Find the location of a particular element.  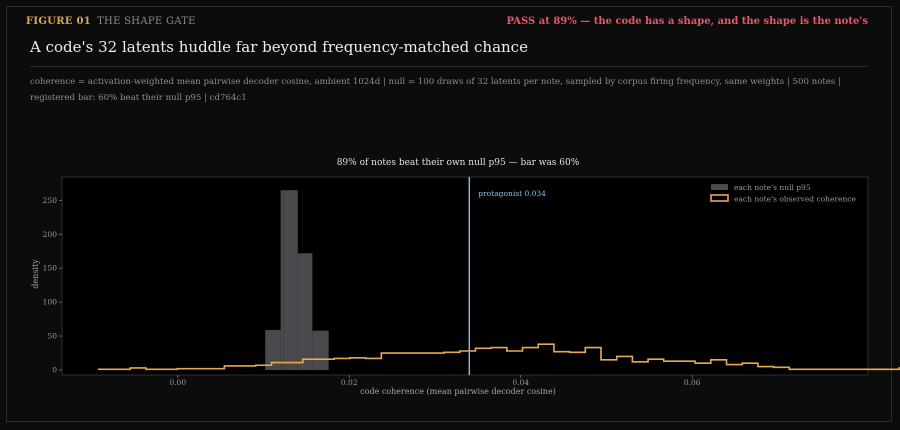

protagonist-marker: protagonist 0.034 is located at coordinates (507, 276).